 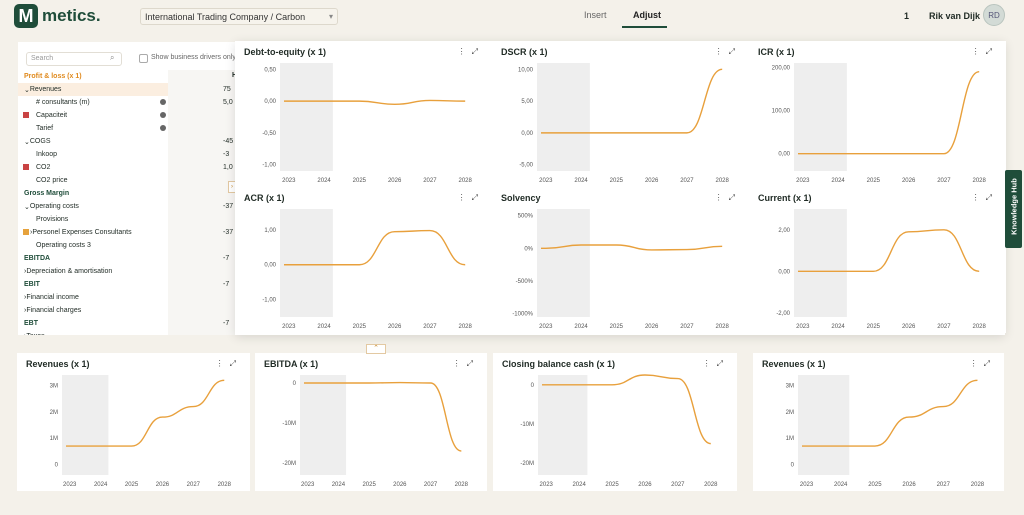 I want to click on y-tick-label: -10M, so click(x=289, y=424).